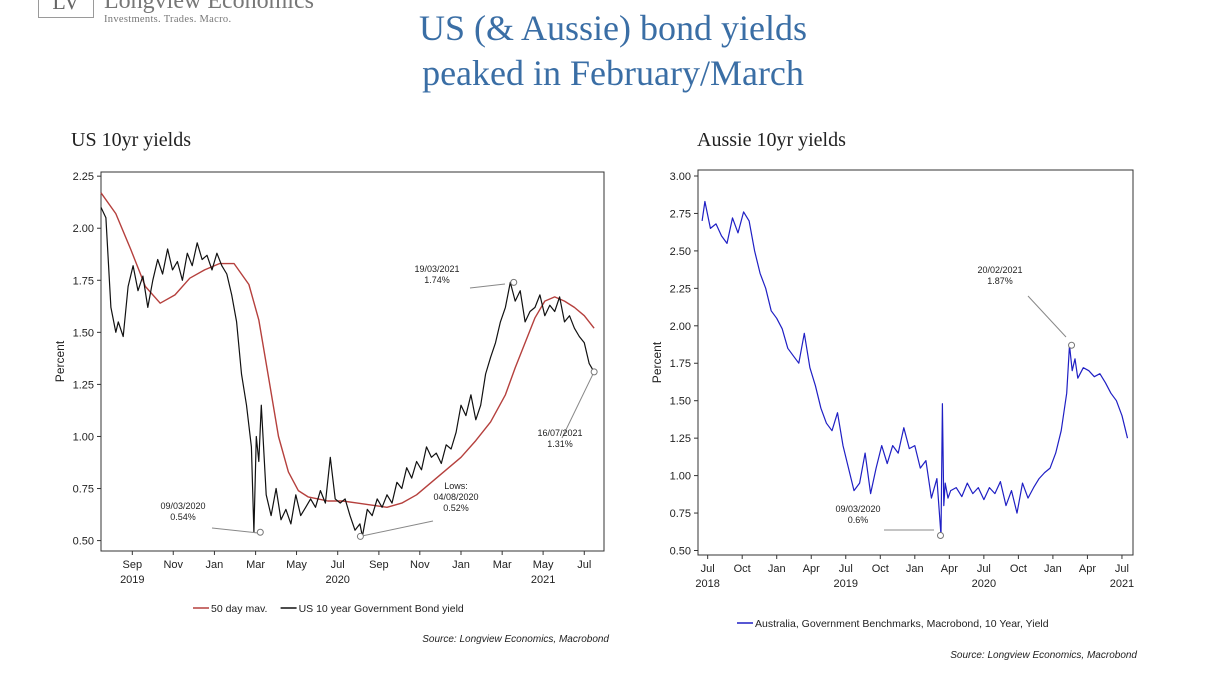  Describe the element at coordinates (680, 514) in the screenshot. I see `au-y-tick-label: 0.75` at that location.